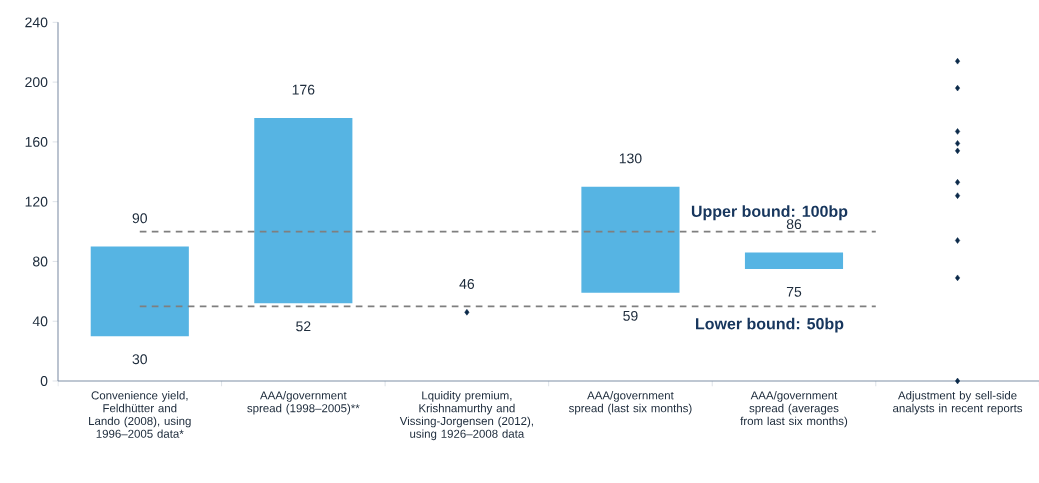 The width and height of the screenshot is (1039, 483). Describe the element at coordinates (40, 261) in the screenshot. I see `y-tick-label: 80` at that location.